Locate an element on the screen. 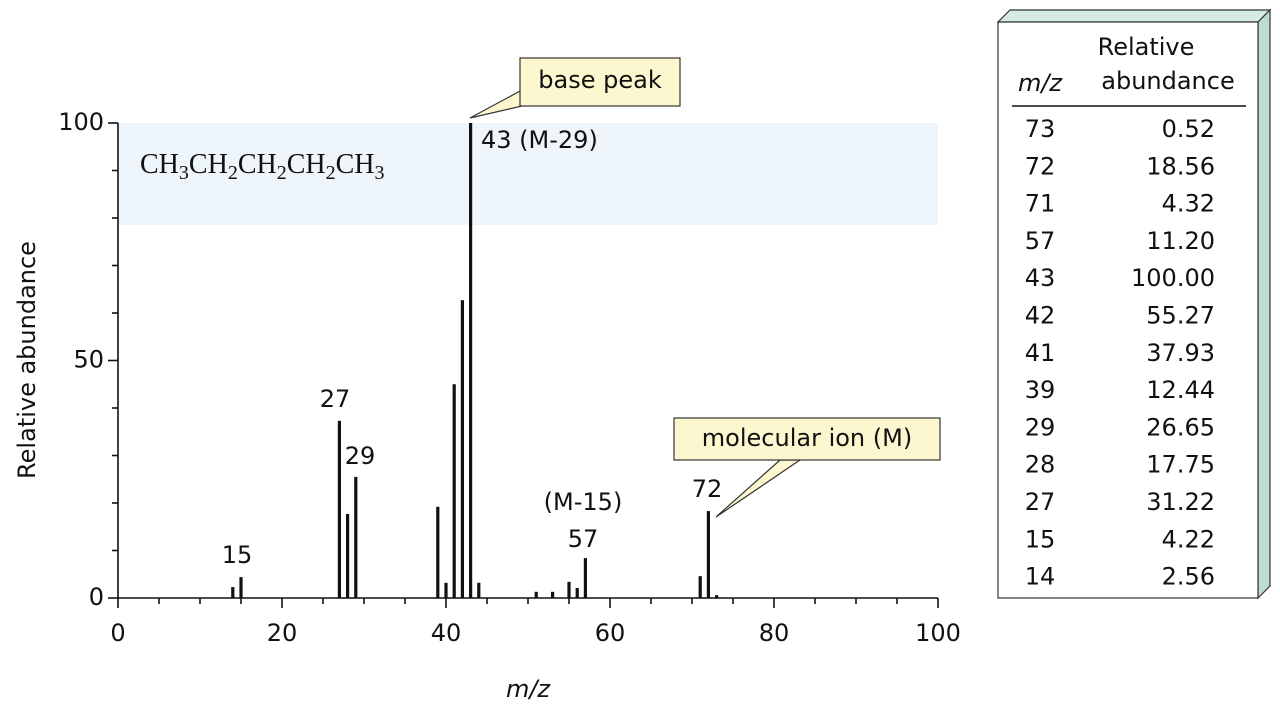 Image resolution: width=1280 pixels, height=720 pixels. table-box-top is located at coordinates (1134, 16).